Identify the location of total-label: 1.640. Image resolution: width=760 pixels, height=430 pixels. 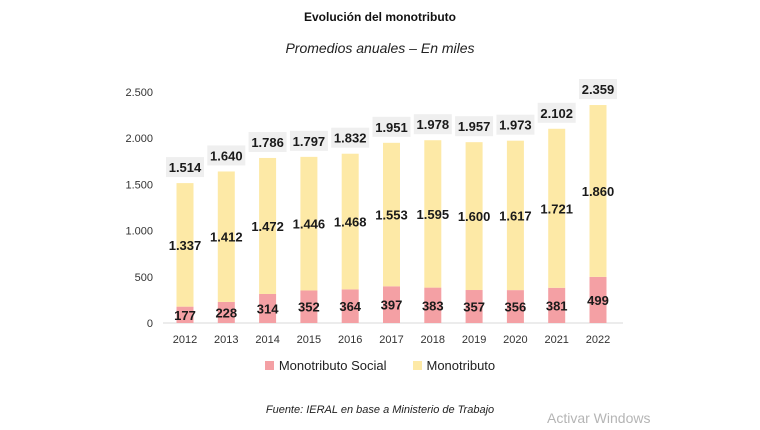
(226, 155).